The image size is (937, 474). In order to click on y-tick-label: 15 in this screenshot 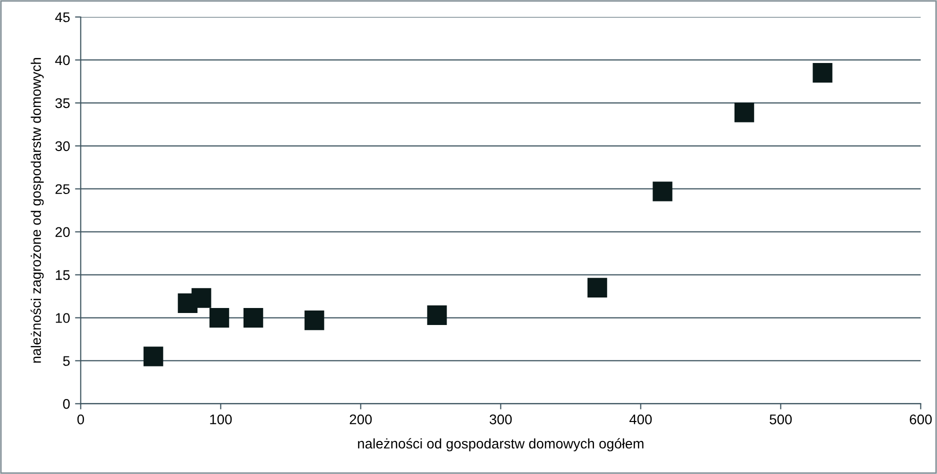, I will do `click(63, 275)`.